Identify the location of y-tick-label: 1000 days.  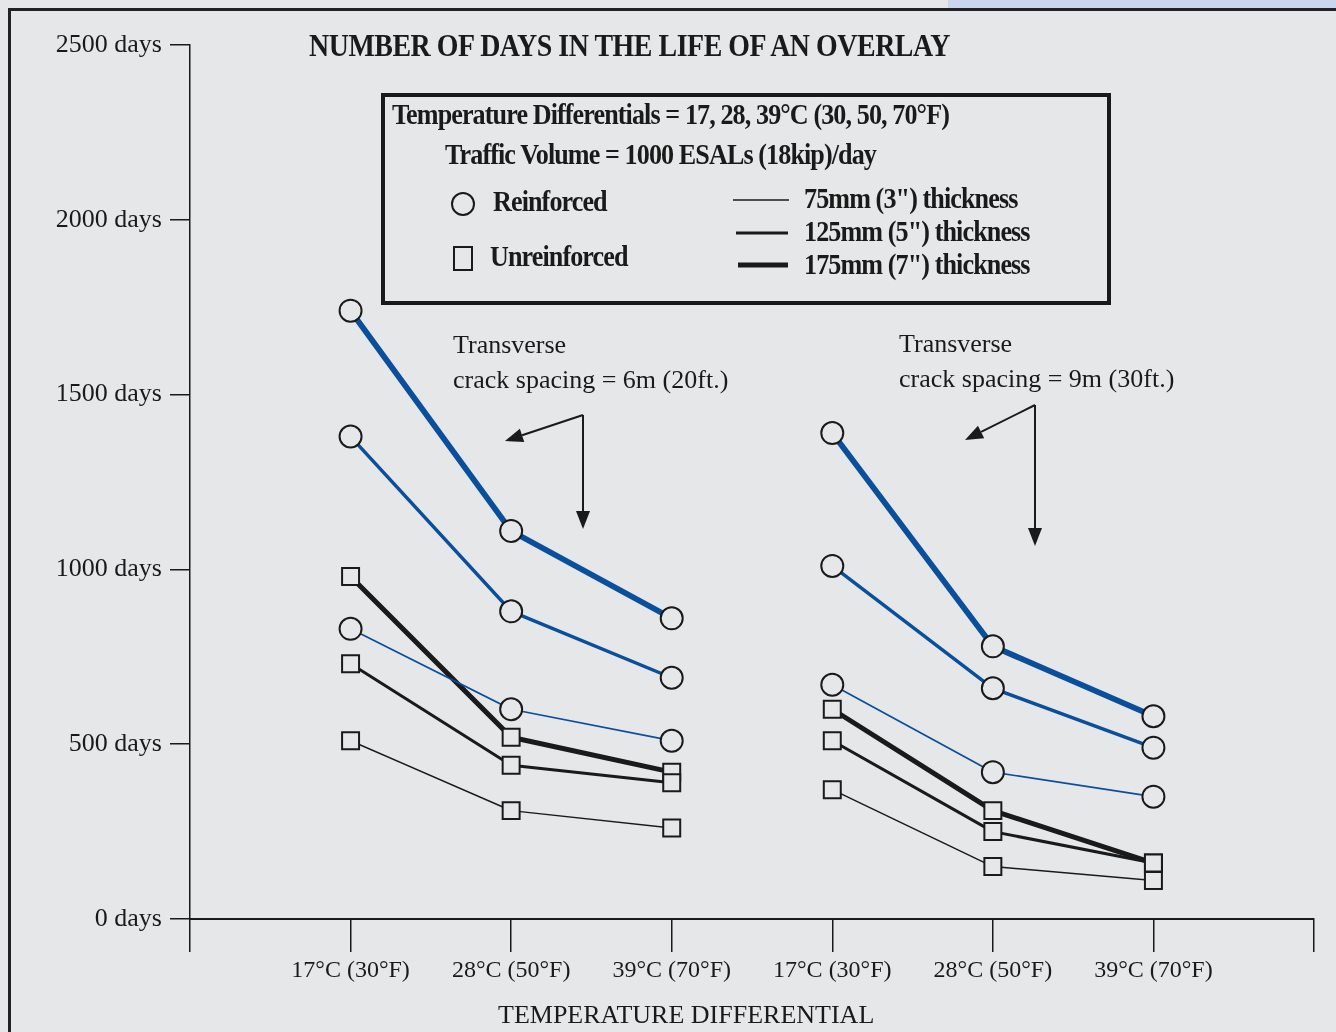
(108, 568).